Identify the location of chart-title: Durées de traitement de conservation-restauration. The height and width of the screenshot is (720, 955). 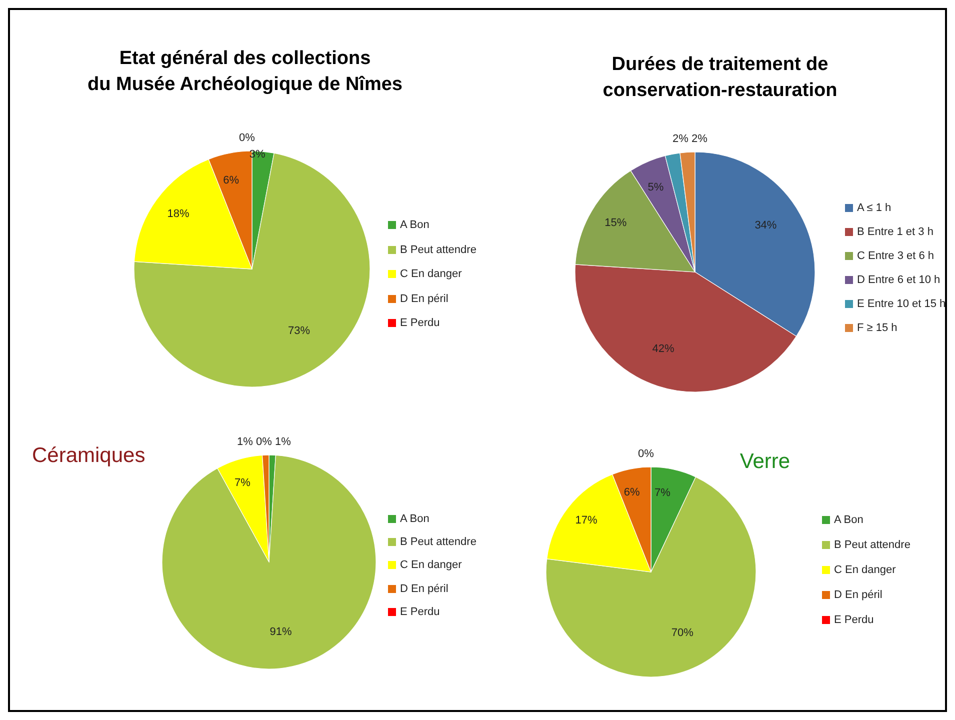
(720, 78).